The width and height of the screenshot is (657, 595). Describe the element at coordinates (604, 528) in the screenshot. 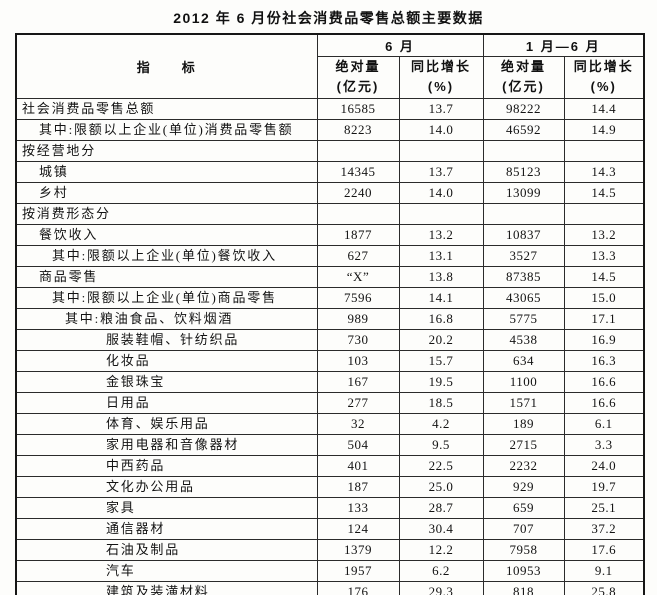

I see `jan-june-growth-cell: 37.2` at that location.